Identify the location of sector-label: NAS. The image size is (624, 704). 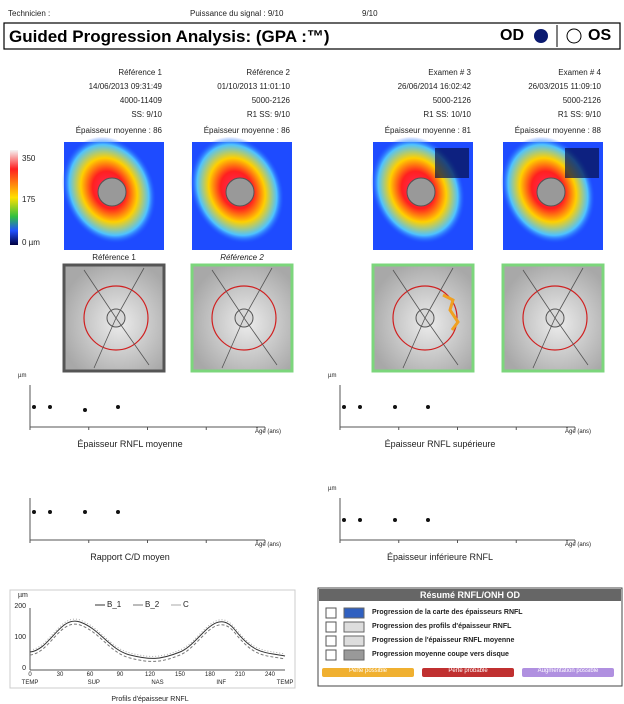
(157, 683).